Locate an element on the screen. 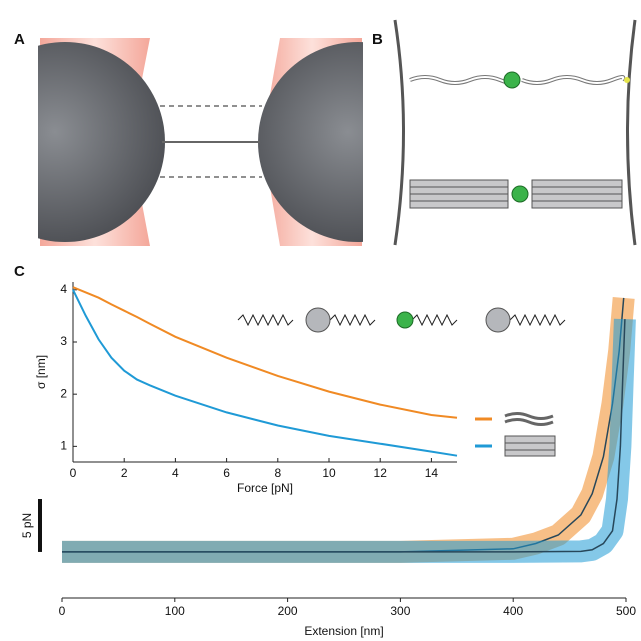 This screenshot has width=641, height=641. x-tick-label: 100 is located at coordinates (175, 611).